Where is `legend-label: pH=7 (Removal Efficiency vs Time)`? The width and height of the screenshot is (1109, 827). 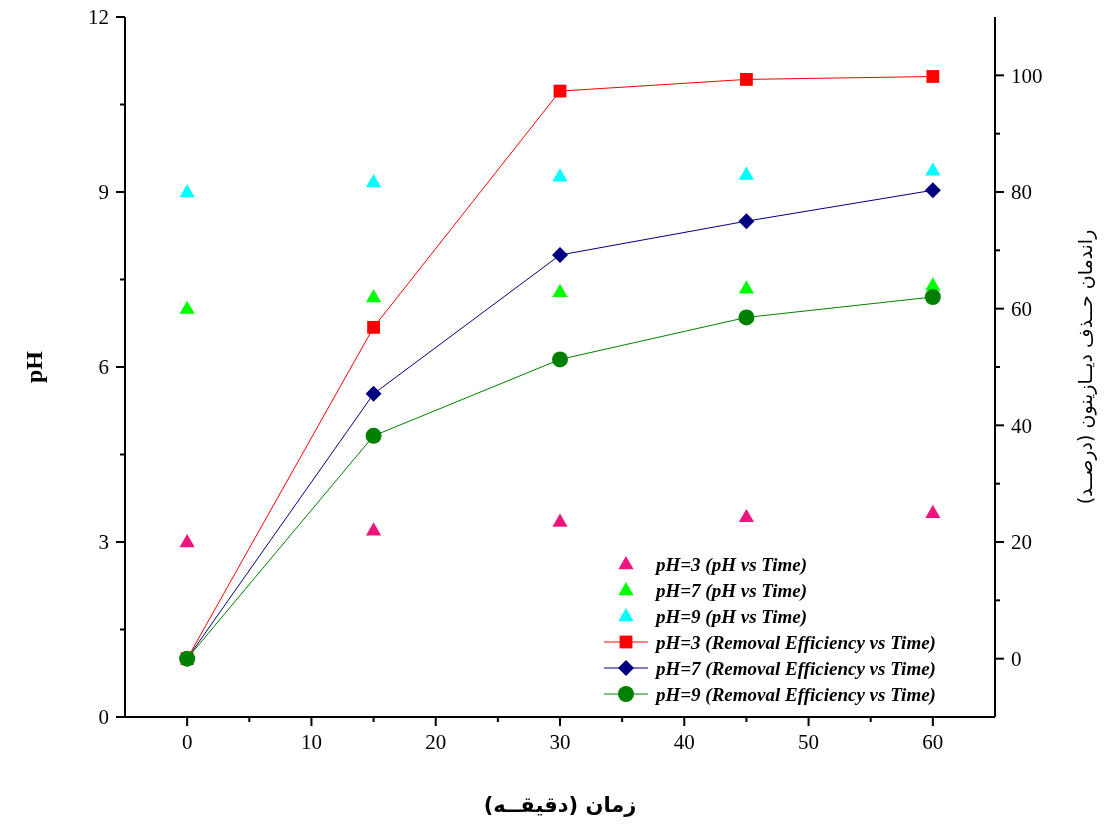
legend-label: pH=7 (Removal Efficiency vs Time) is located at coordinates (795, 668).